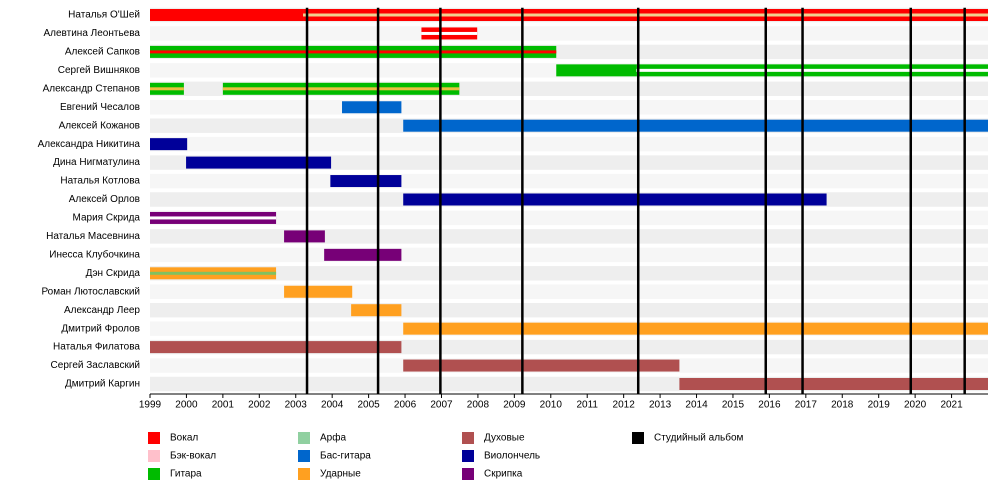 The width and height of the screenshot is (1000, 489). I want to click on x-tick-label: 2000, so click(186, 405).